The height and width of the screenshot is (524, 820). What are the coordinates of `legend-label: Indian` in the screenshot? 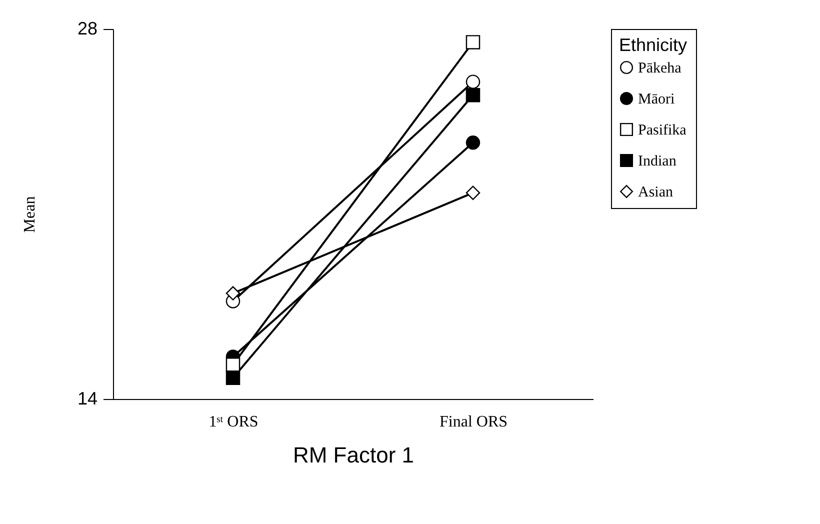 It's located at (657, 162).